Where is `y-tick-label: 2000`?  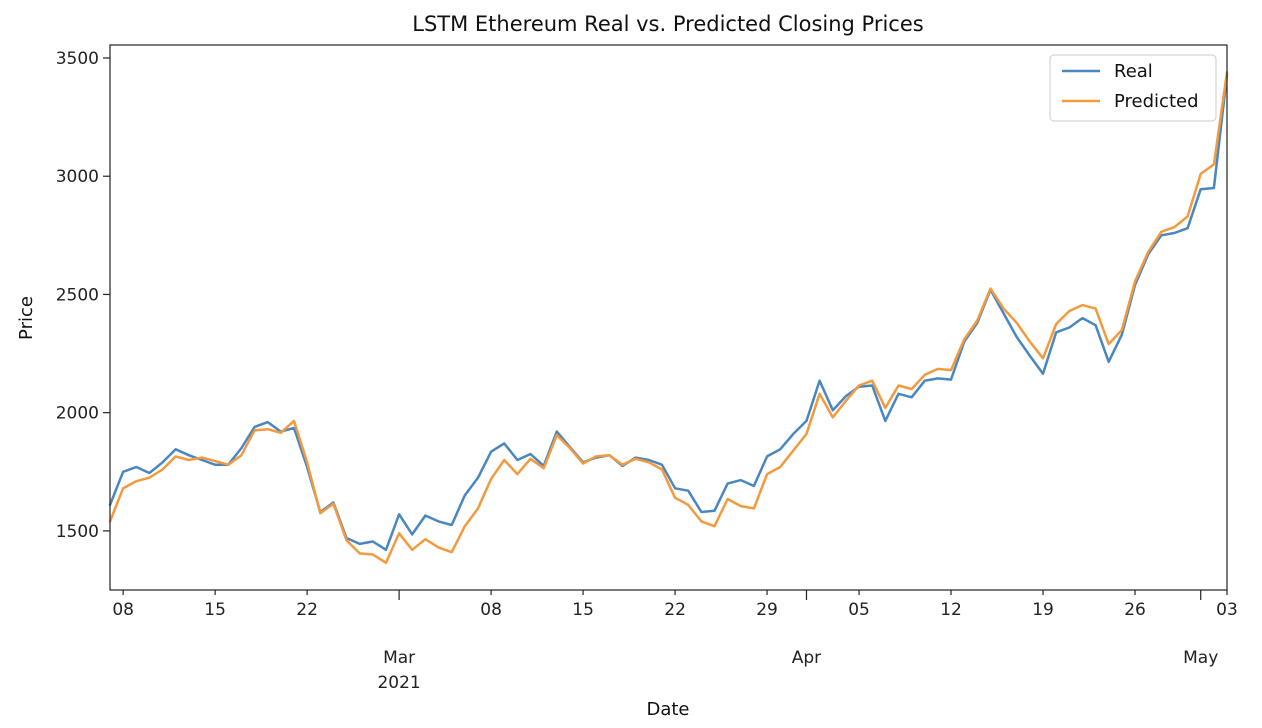
y-tick-label: 2000 is located at coordinates (77, 414).